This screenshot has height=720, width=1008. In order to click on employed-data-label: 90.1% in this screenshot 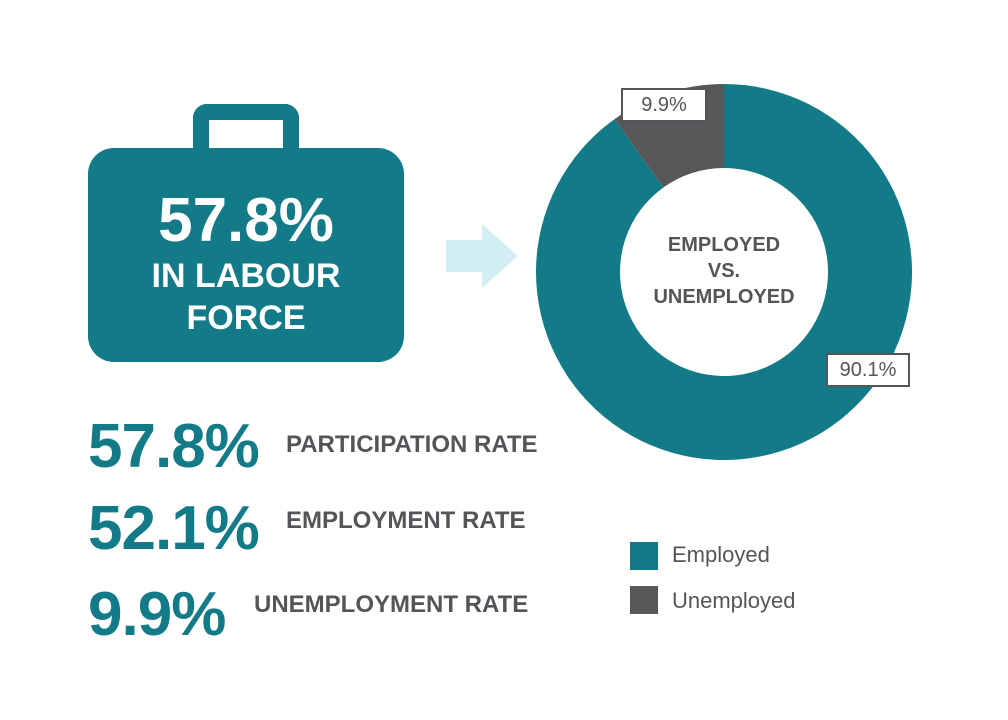, I will do `click(868, 370)`.